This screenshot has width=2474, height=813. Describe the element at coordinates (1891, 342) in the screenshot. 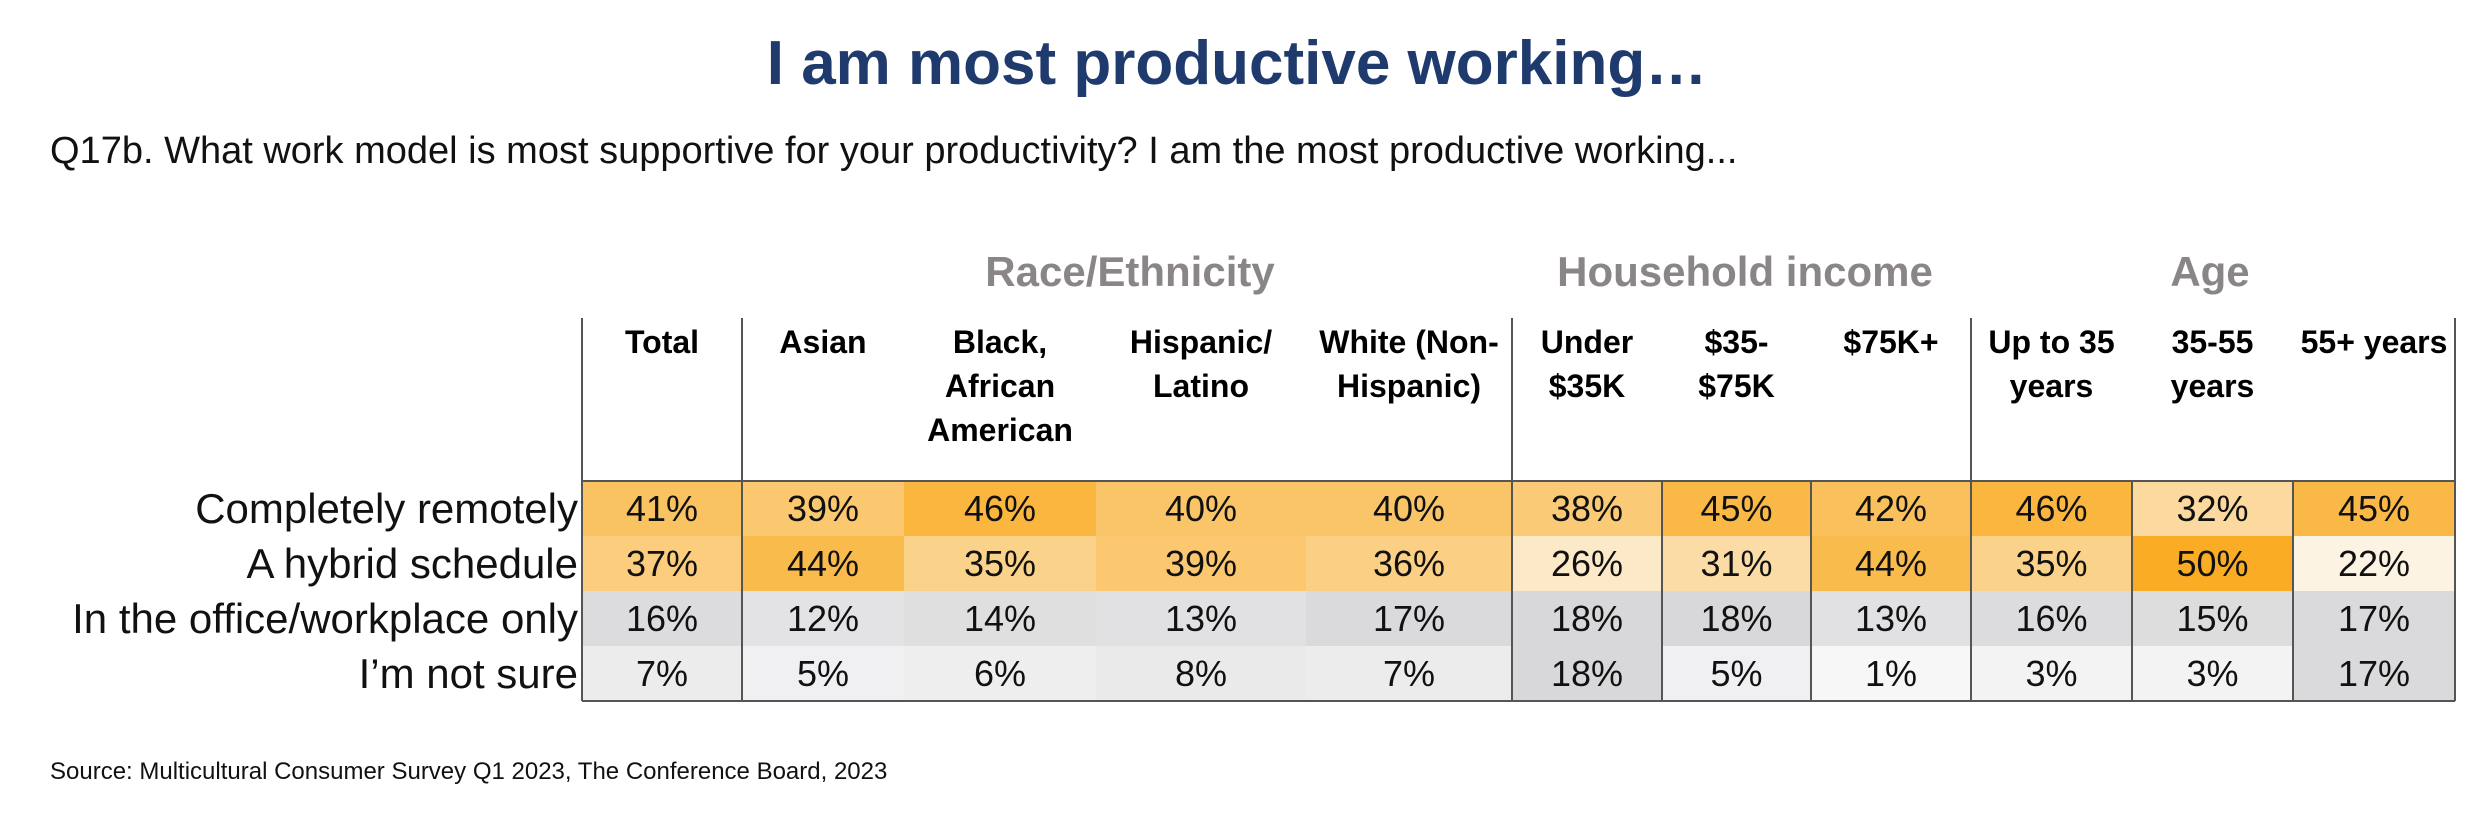

I see `column-header: $75K+` at that location.